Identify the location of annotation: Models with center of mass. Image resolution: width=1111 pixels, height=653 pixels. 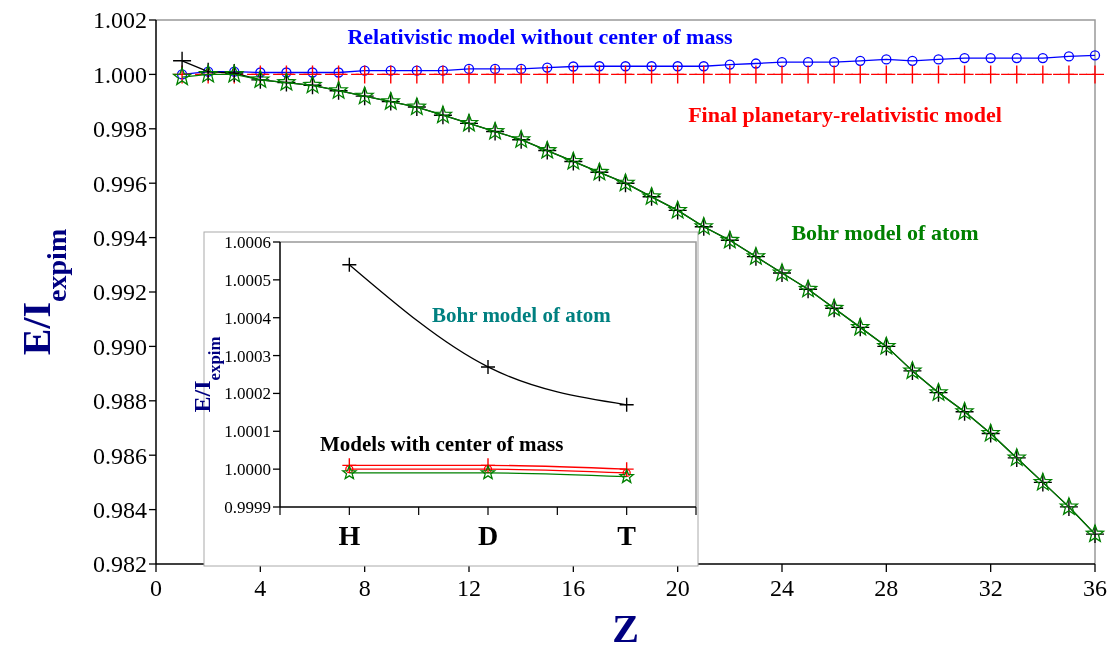
(442, 444).